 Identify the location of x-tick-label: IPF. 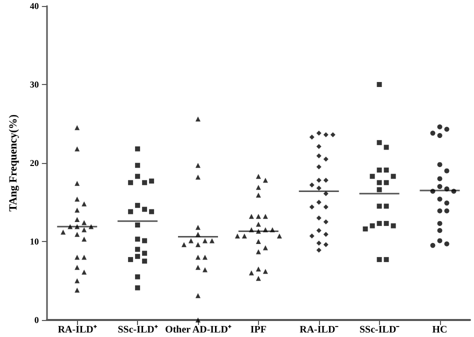
(258, 330).